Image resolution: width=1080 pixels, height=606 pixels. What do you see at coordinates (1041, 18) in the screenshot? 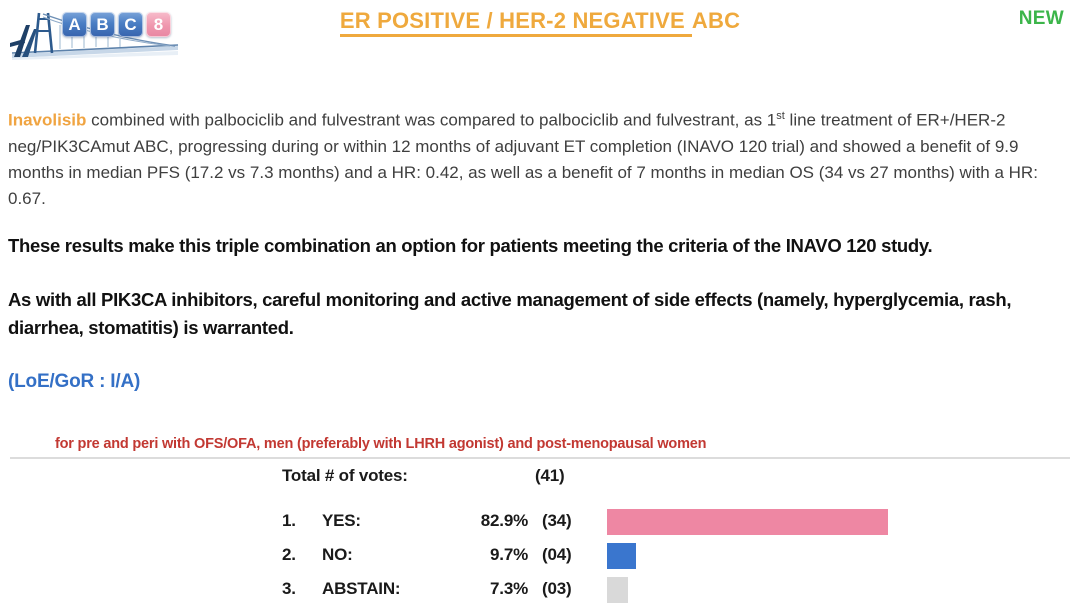
I see `new-badge: NEW` at bounding box center [1041, 18].